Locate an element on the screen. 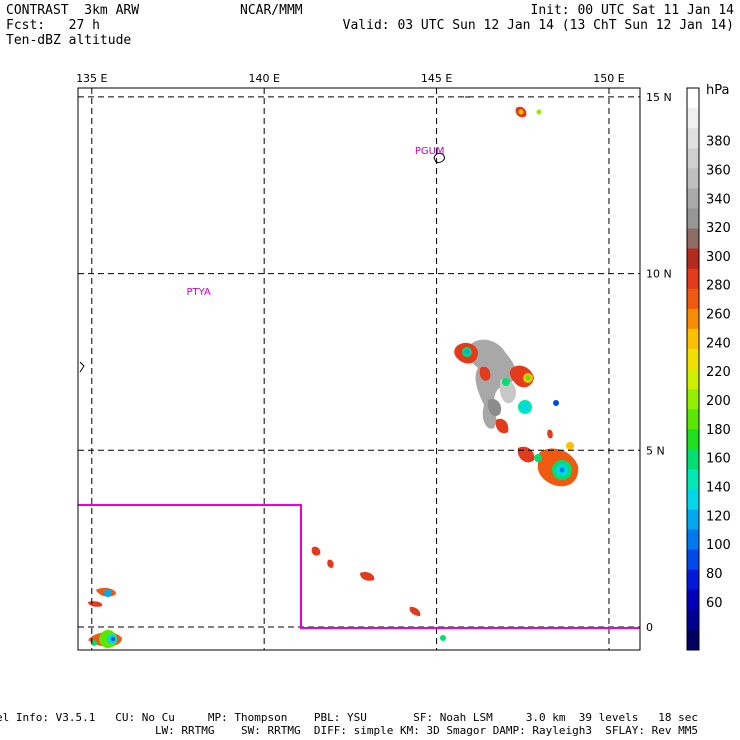  lon-label: 135 E is located at coordinates (91, 78).